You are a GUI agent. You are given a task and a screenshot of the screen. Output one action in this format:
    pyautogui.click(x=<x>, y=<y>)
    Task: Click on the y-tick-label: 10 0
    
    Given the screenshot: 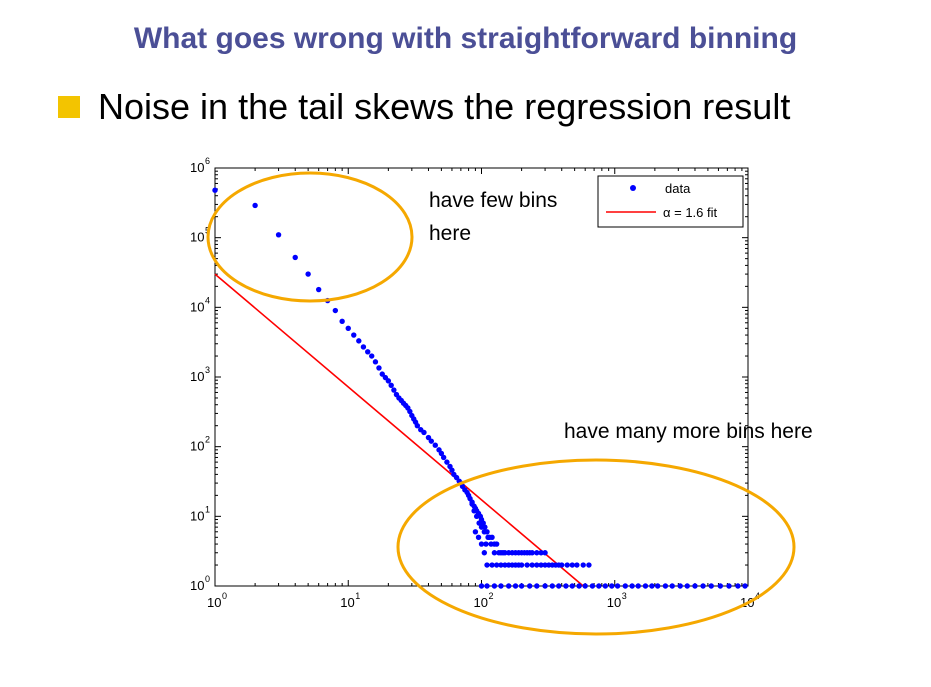 What is the action you would take?
    pyautogui.click(x=200, y=583)
    